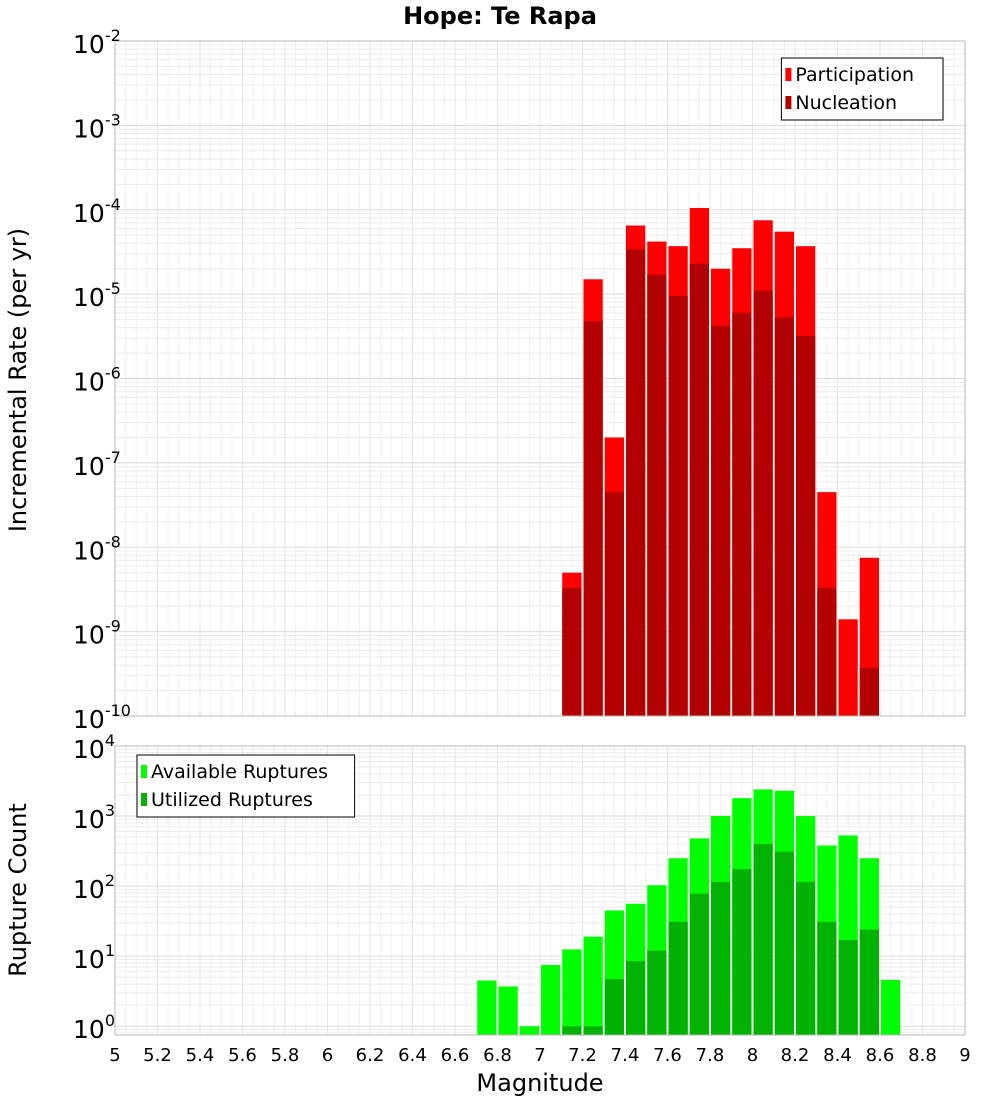  Describe the element at coordinates (539, 1083) in the screenshot. I see `x-axis-title: Magnitude` at that location.